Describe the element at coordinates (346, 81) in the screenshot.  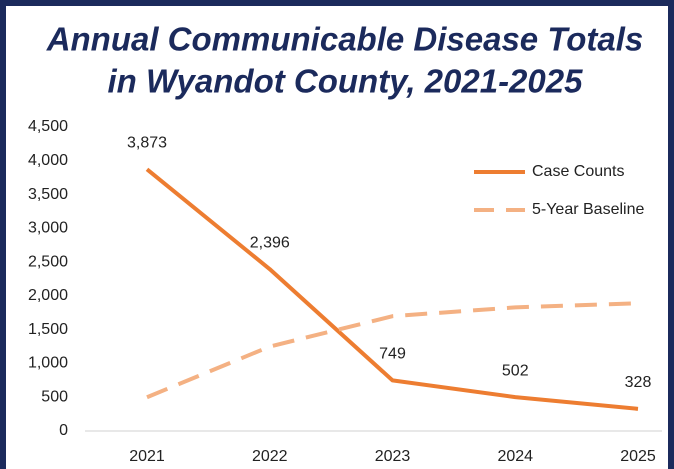
I see `chart-title: in Wyandot County, 2021-2025` at that location.